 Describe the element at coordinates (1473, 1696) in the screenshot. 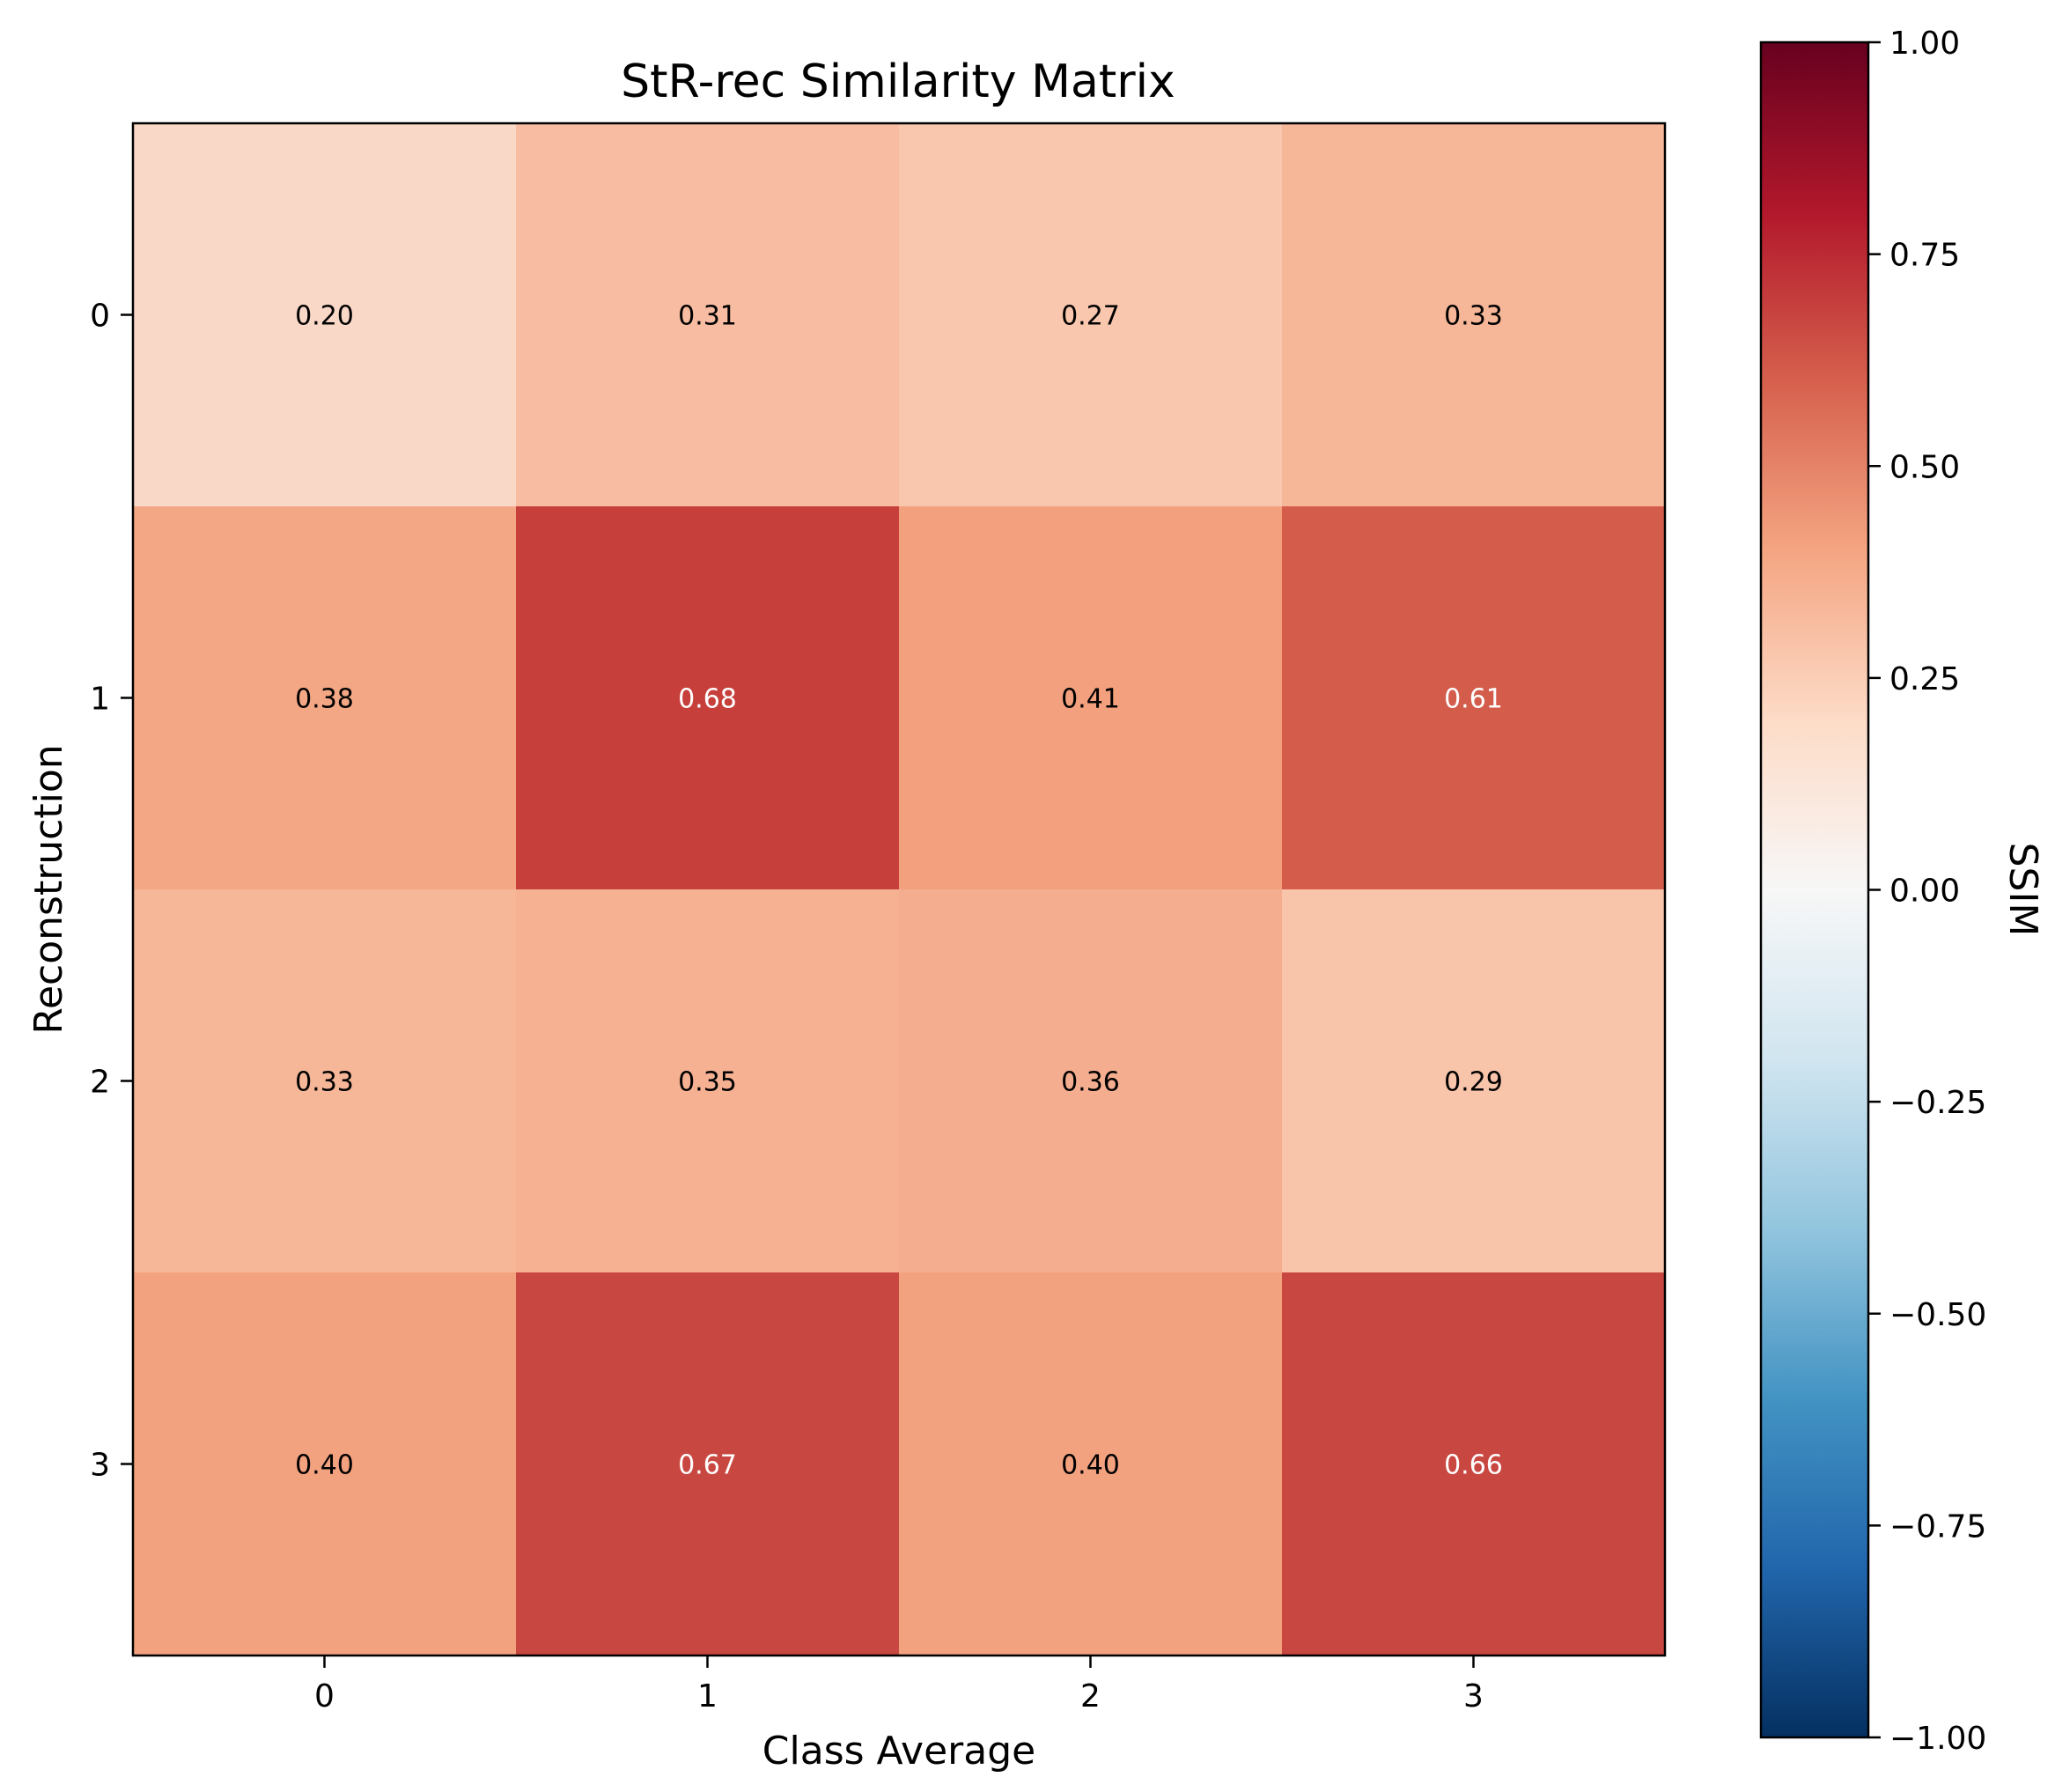

I see `x-tick-label: 3` at that location.